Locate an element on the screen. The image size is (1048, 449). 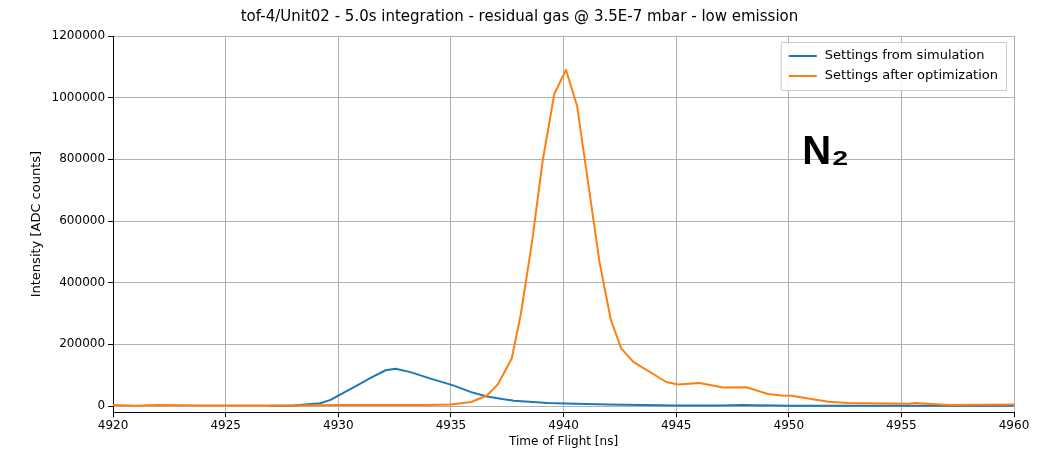
x-axis-title: Time of Flight [ns] is located at coordinates (563, 440).